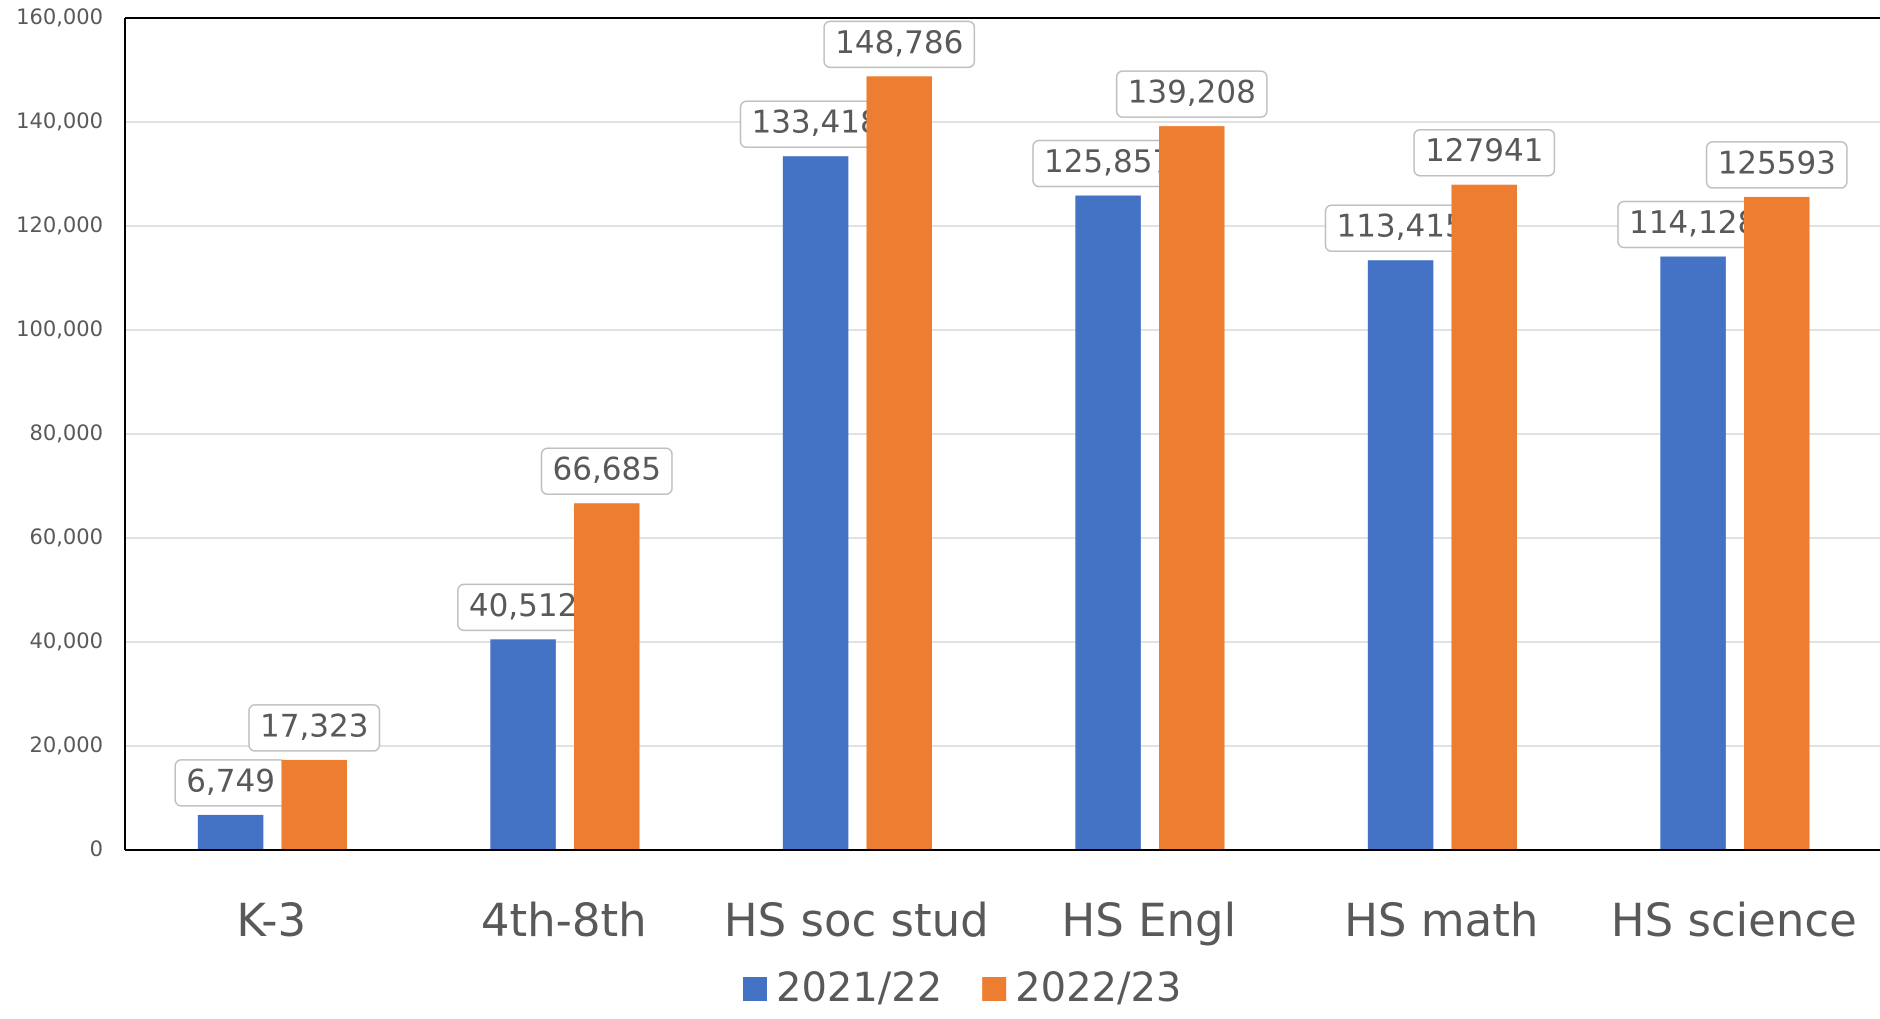 The height and width of the screenshot is (1019, 1880). I want to click on x-tick-label: K-3, so click(271, 920).